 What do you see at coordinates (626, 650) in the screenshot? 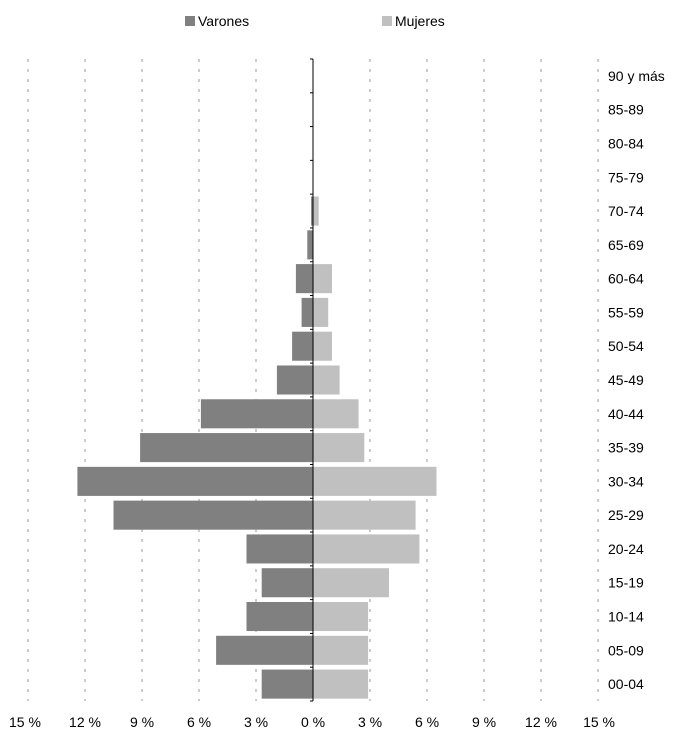
I see `category-label: 05-09` at bounding box center [626, 650].